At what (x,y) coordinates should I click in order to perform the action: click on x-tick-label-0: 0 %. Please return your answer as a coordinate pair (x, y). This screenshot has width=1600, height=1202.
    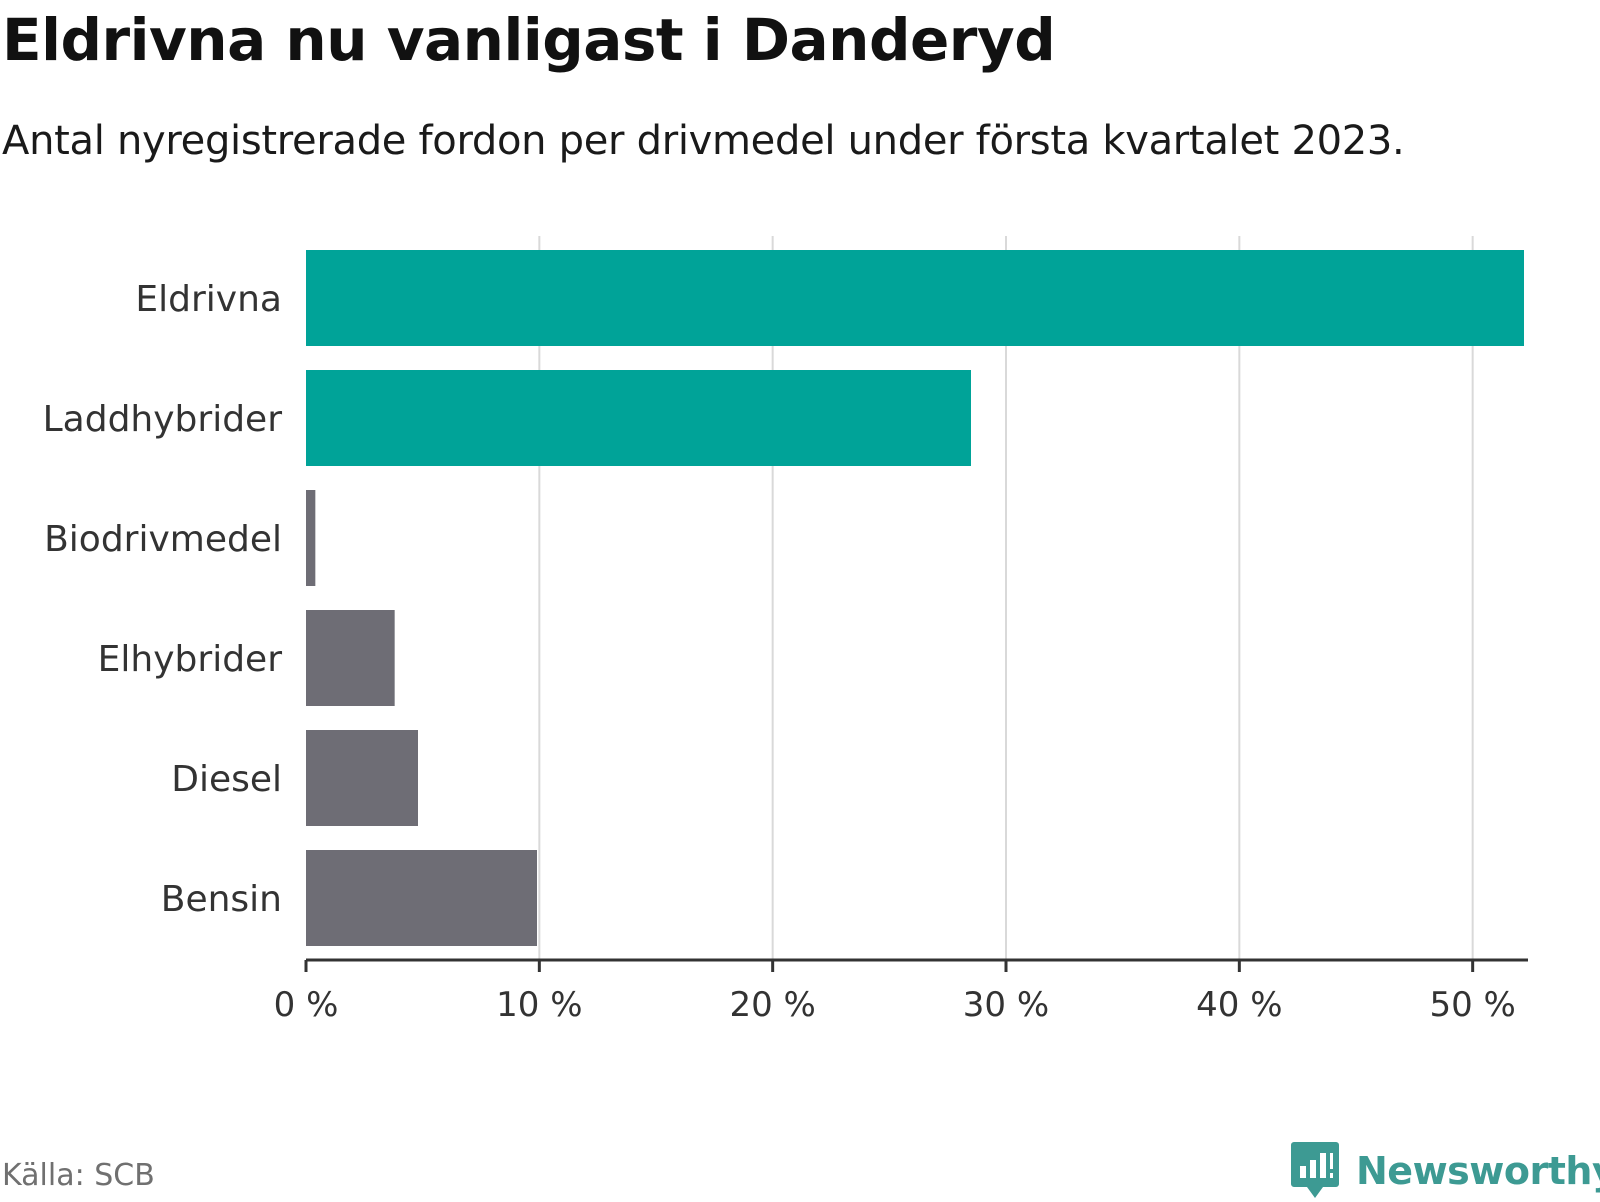
    Looking at the image, I should click on (306, 1005).